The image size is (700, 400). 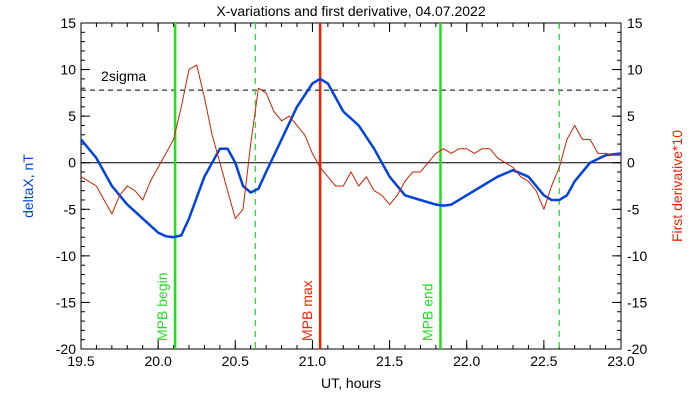 What do you see at coordinates (123, 76) in the screenshot?
I see `threshold-label: 2sigma` at bounding box center [123, 76].